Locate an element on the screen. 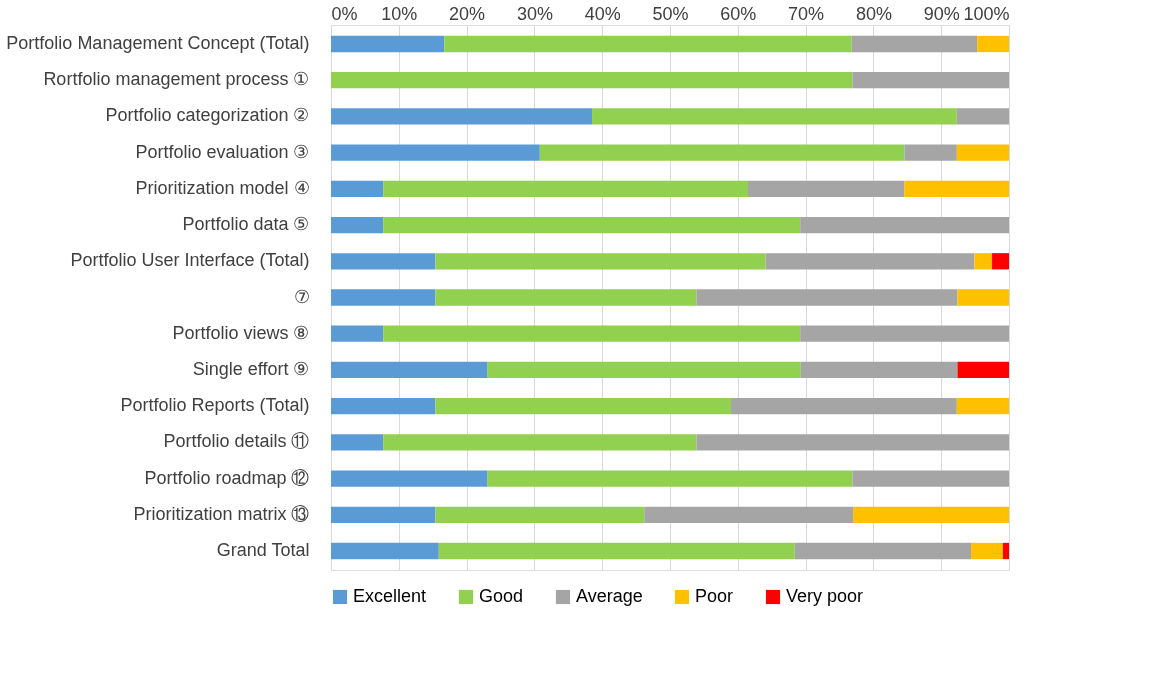  y-tick-label: Grand Total is located at coordinates (263, 549).